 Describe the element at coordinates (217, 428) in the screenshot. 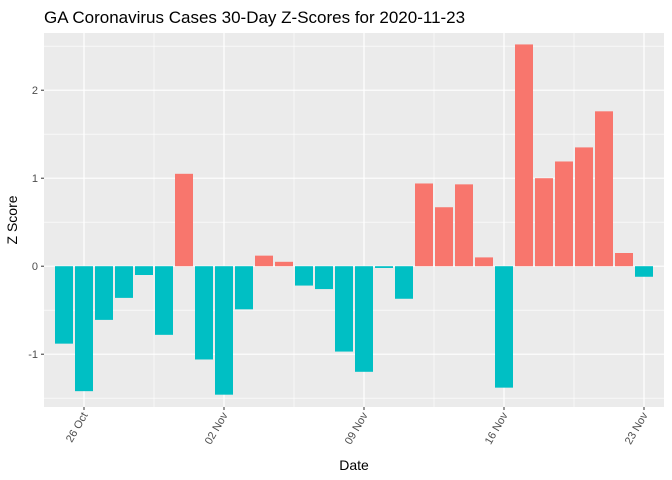

I see `x-tick-label: 02 Nov` at that location.